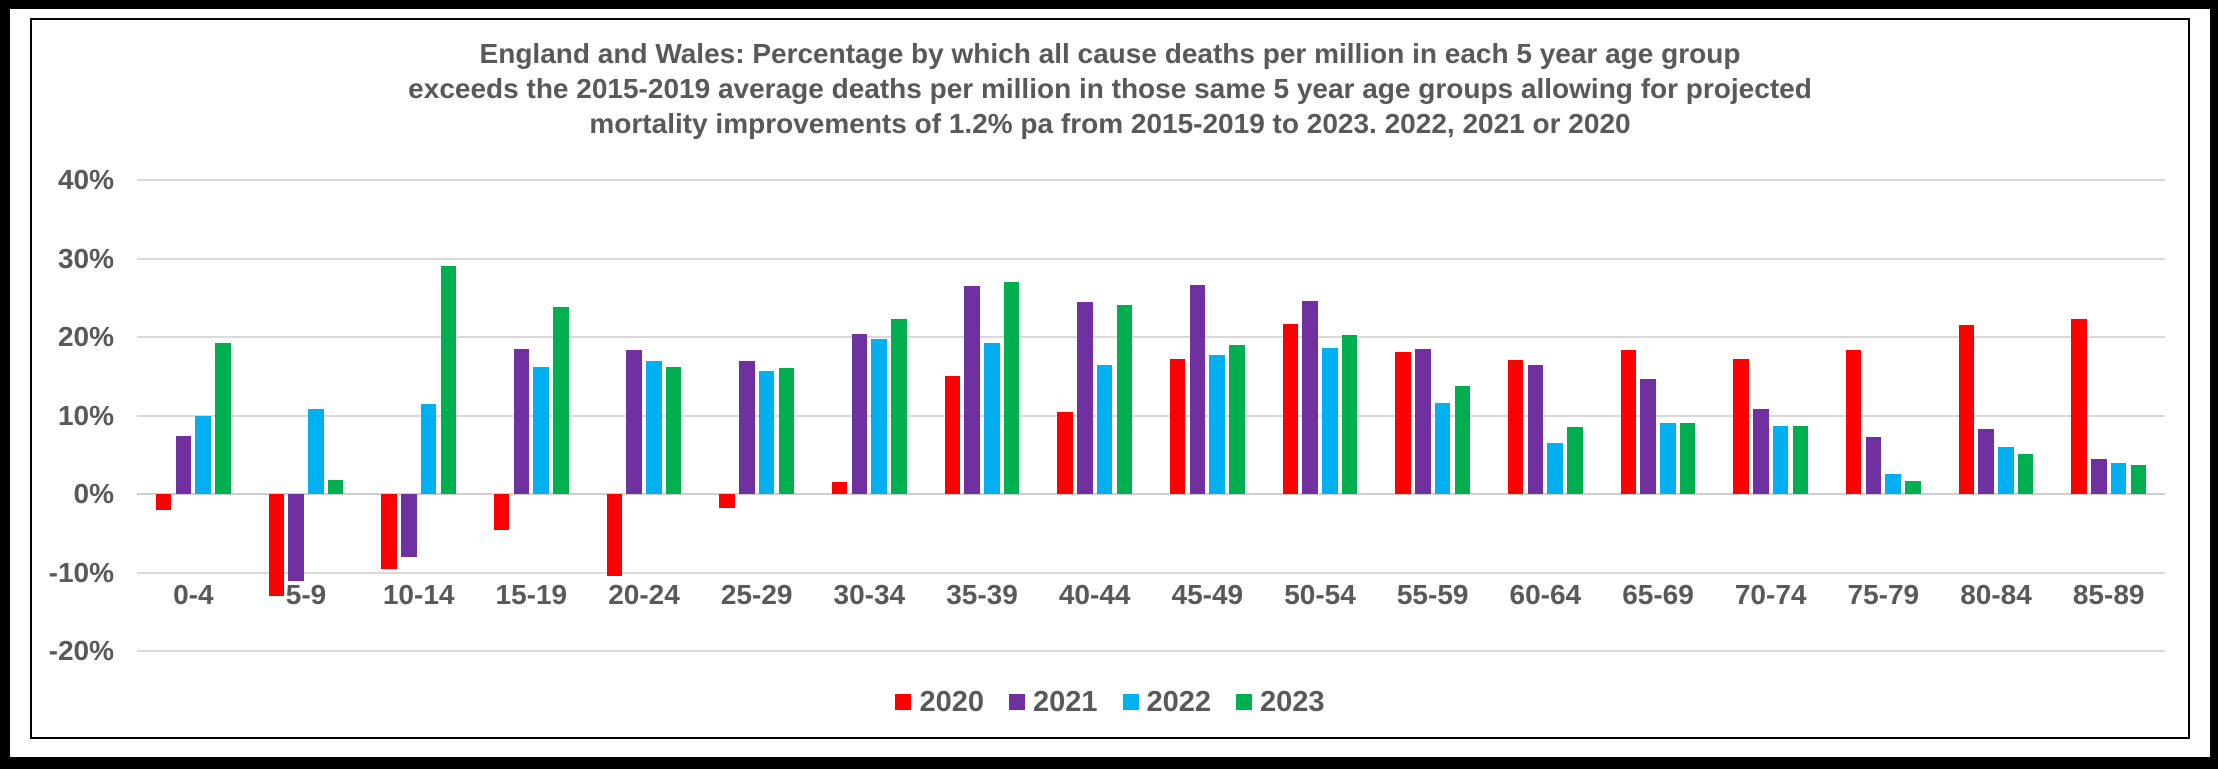 Image resolution: width=2218 pixels, height=769 pixels. I want to click on legend-item-2020: 2020, so click(939, 702).